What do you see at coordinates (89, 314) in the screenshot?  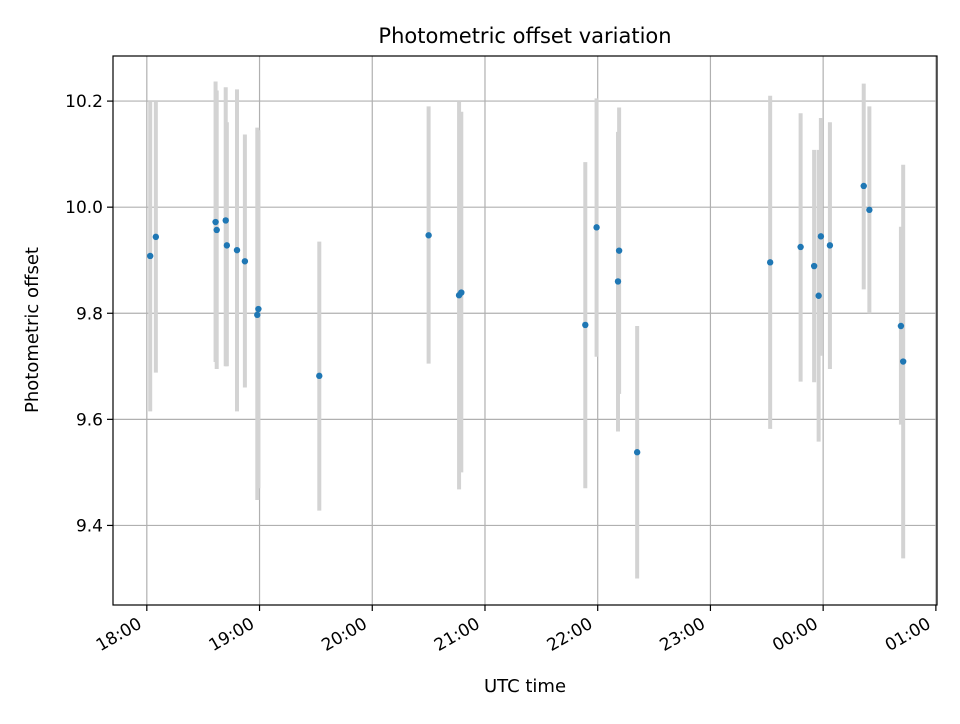 I see `y-tick-label: 9.8` at bounding box center [89, 314].